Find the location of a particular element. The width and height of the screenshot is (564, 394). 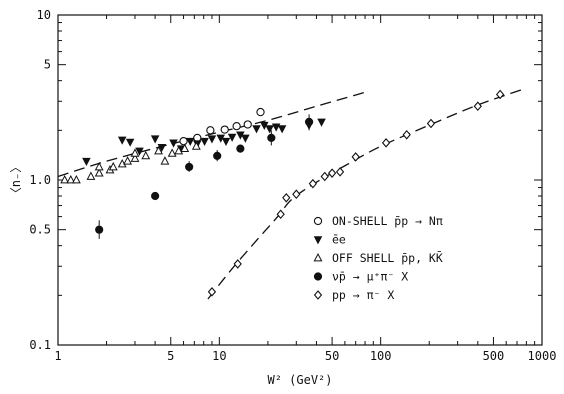

legend-item-pp: pp → π⁻ X is located at coordinates (353, 295).